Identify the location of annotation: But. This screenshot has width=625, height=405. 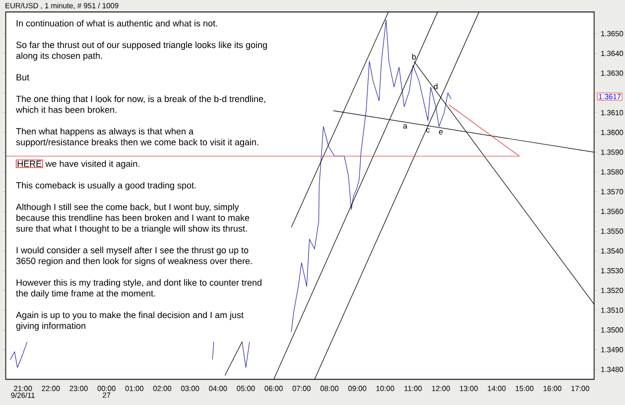
(23, 77).